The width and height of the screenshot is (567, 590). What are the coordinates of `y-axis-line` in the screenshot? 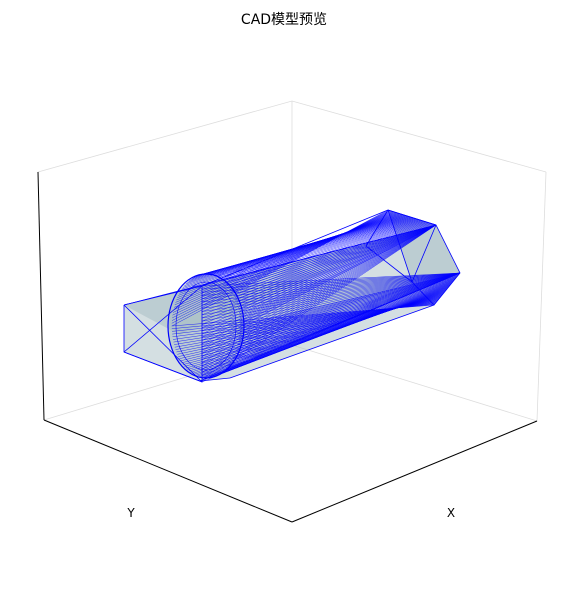 It's located at (168, 471).